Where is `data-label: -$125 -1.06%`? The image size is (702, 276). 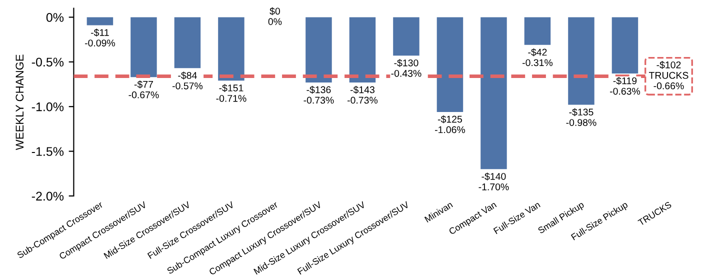 data-label: -$125 -1.06% is located at coordinates (450, 124).